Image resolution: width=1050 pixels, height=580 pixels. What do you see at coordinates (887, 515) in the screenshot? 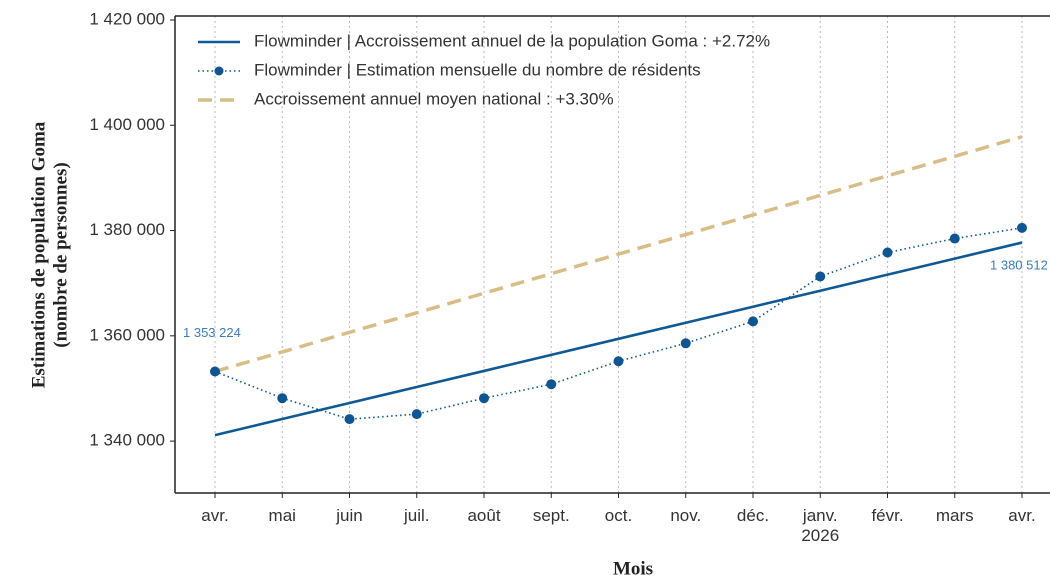
I see `x-tick-label: févr.` at bounding box center [887, 515].